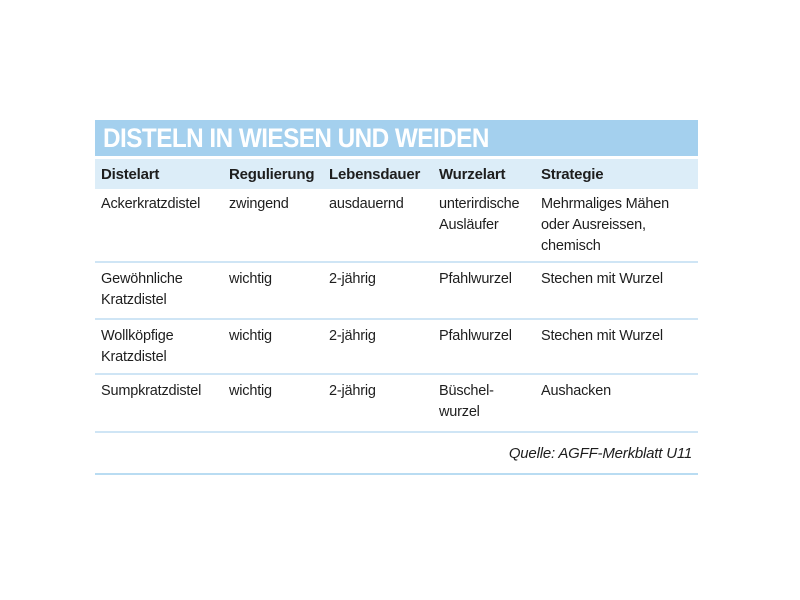 The height and width of the screenshot is (600, 800). Describe the element at coordinates (593, 225) in the screenshot. I see `cell-line: oder Ausreissen,` at that location.